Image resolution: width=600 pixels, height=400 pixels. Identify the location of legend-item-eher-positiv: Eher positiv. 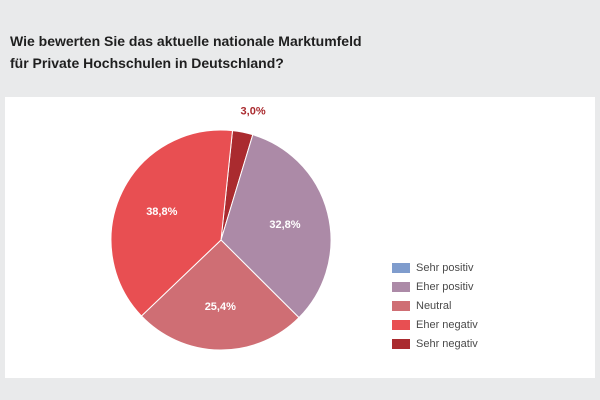
(435, 286).